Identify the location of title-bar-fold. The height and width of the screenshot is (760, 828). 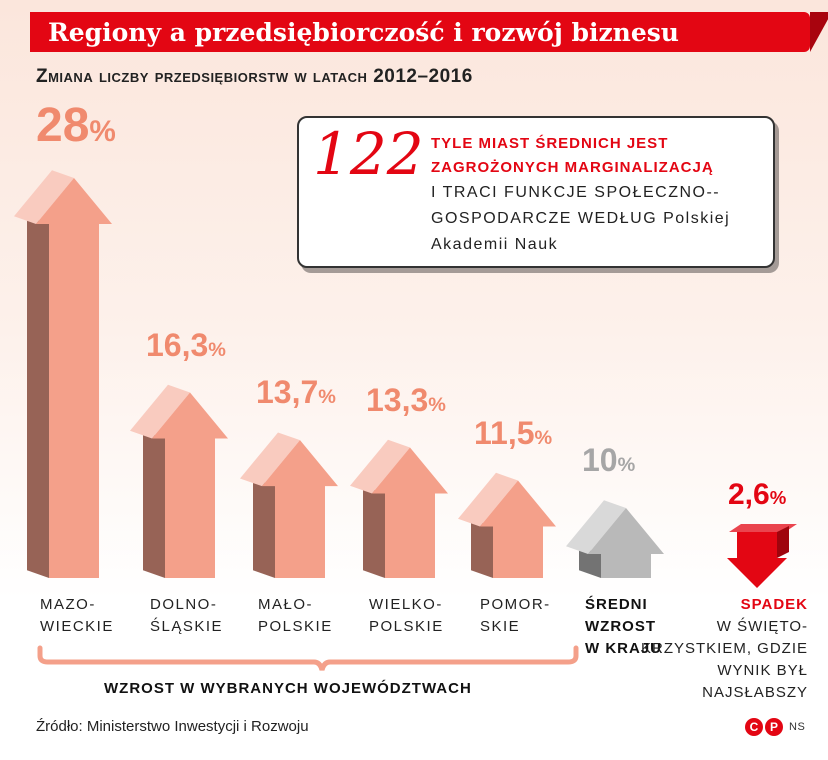
(819, 32).